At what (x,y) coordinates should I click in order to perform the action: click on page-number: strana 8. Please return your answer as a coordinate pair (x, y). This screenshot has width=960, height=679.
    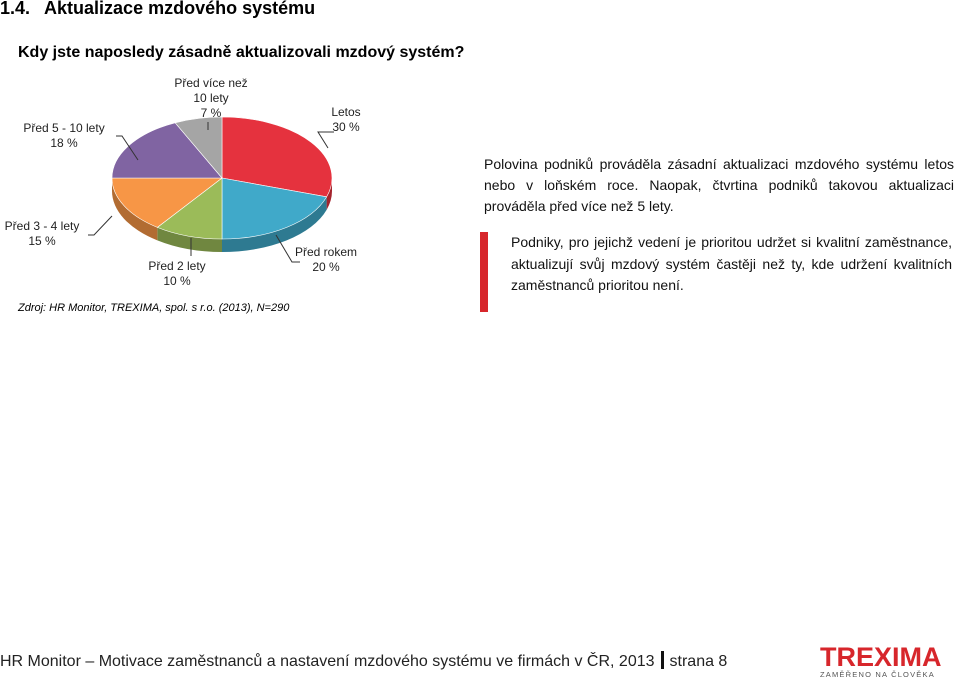
    Looking at the image, I should click on (698, 661).